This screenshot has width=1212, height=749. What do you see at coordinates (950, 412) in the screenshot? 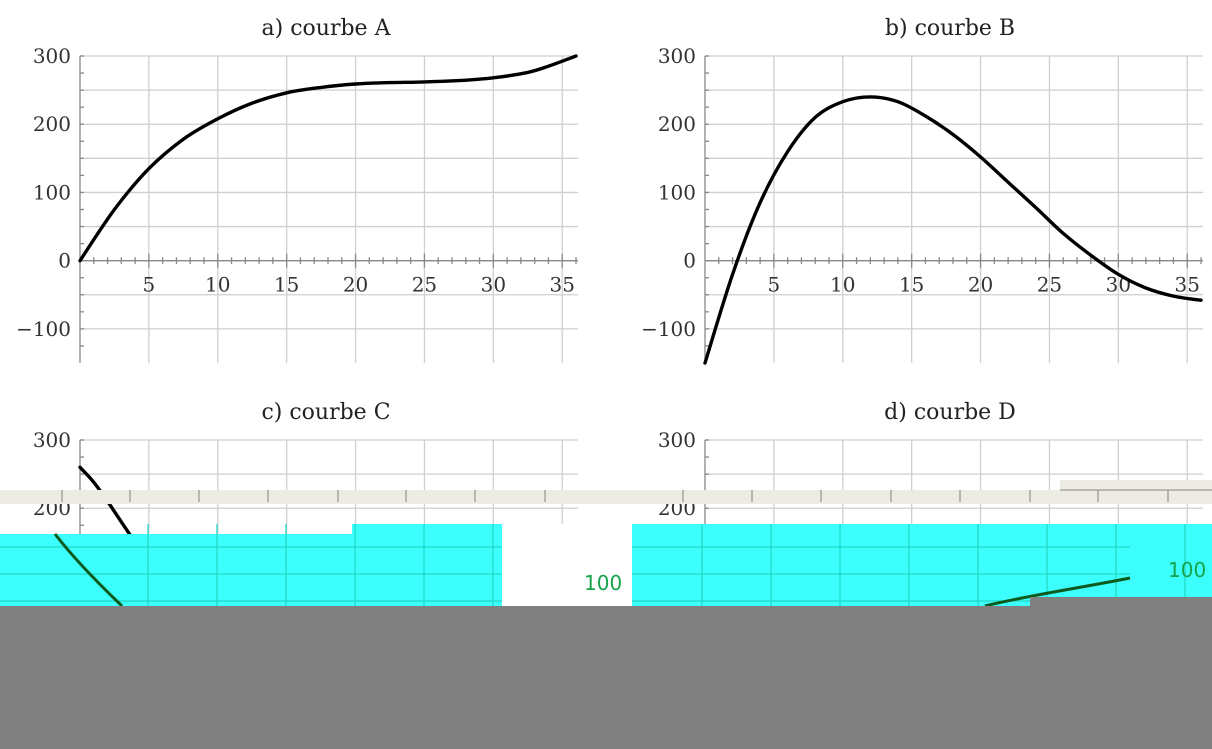
I see `panel-title-d: d) courbe D` at bounding box center [950, 412].